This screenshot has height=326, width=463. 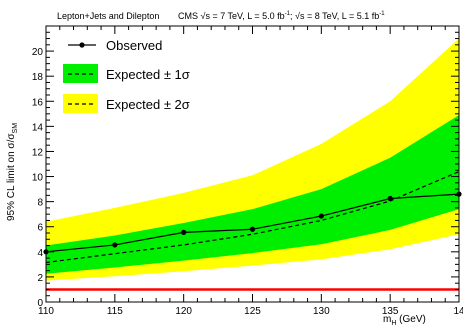 What do you see at coordinates (38, 102) in the screenshot?
I see `y-tick-label: 16` at bounding box center [38, 102].